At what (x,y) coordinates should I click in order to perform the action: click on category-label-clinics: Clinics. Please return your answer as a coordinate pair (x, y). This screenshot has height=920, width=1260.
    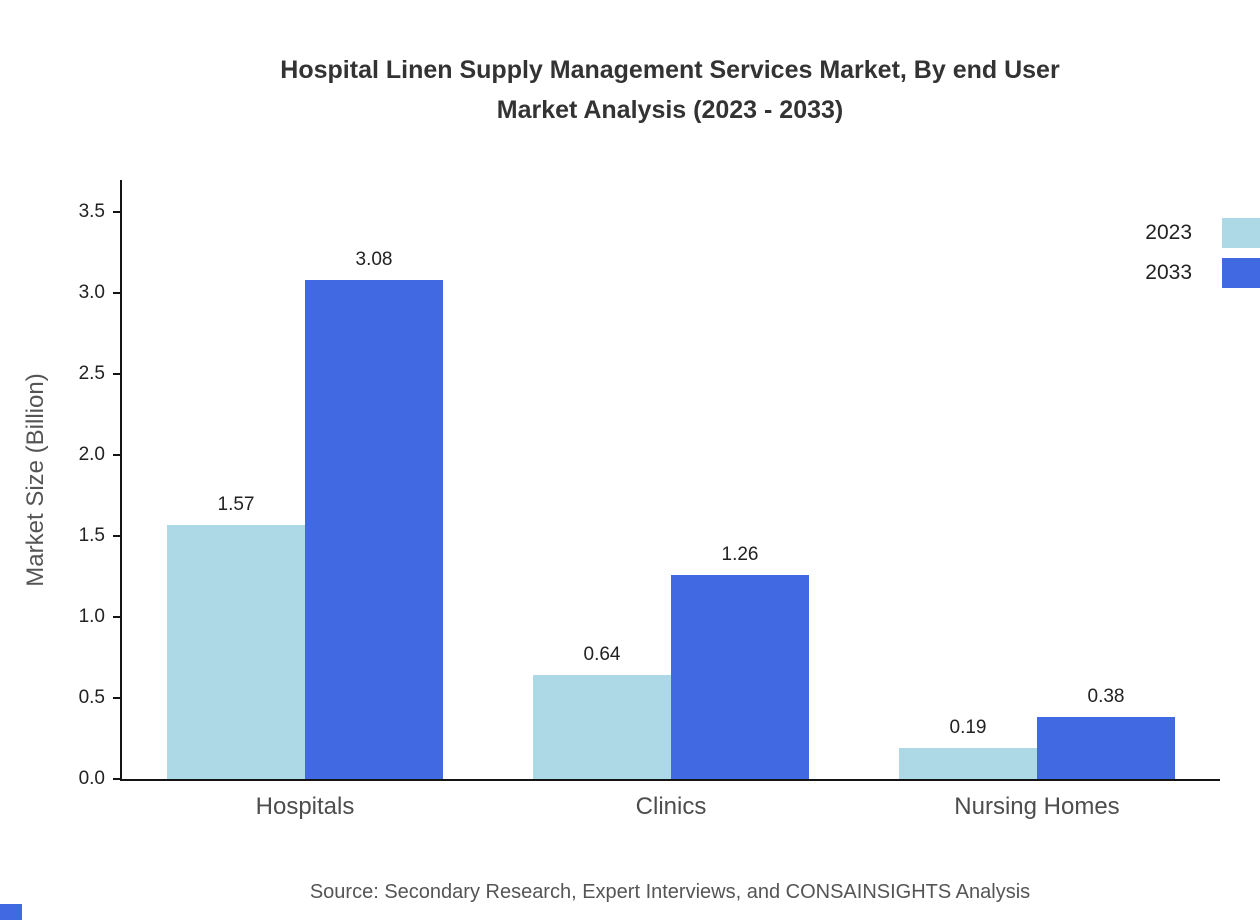
    Looking at the image, I should click on (671, 806).